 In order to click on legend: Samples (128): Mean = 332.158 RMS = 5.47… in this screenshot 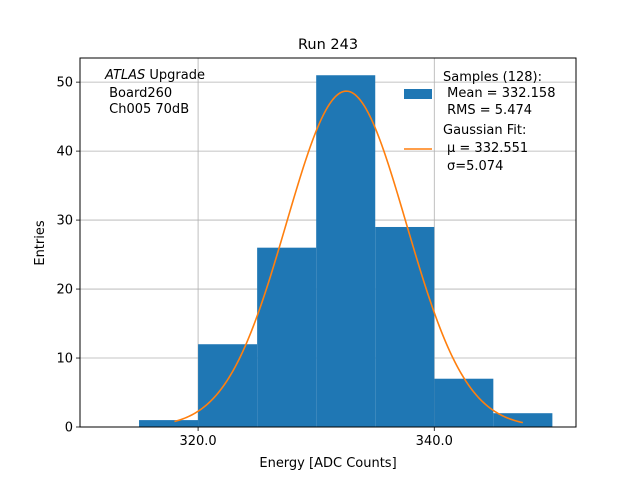, I will do `click(479, 122)`.